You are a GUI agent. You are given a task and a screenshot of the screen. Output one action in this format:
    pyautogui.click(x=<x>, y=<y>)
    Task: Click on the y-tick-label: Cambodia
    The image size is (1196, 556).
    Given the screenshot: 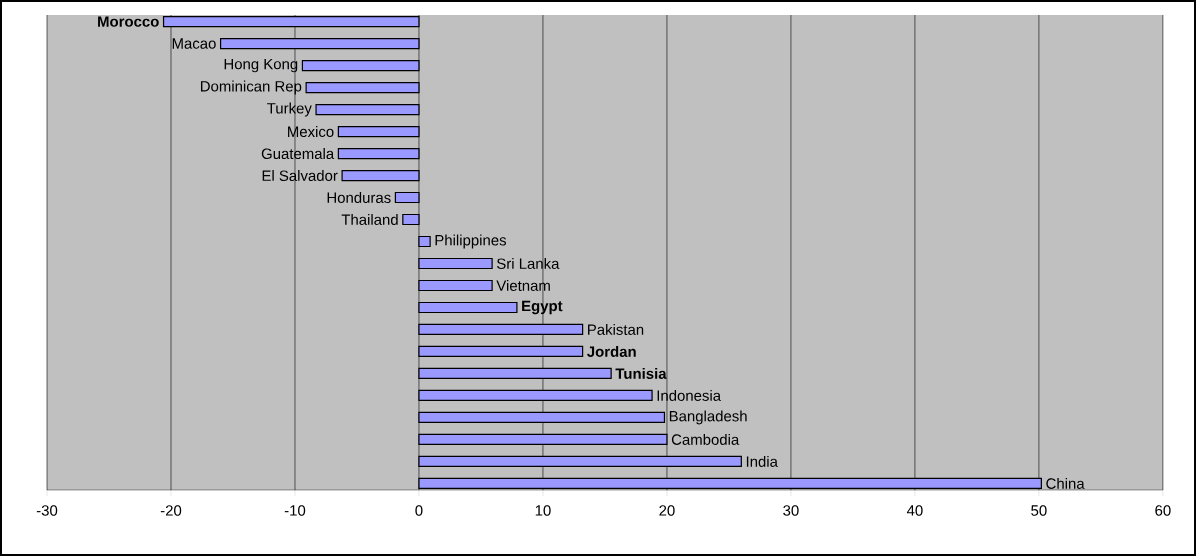 What is the action you would take?
    pyautogui.click(x=705, y=439)
    